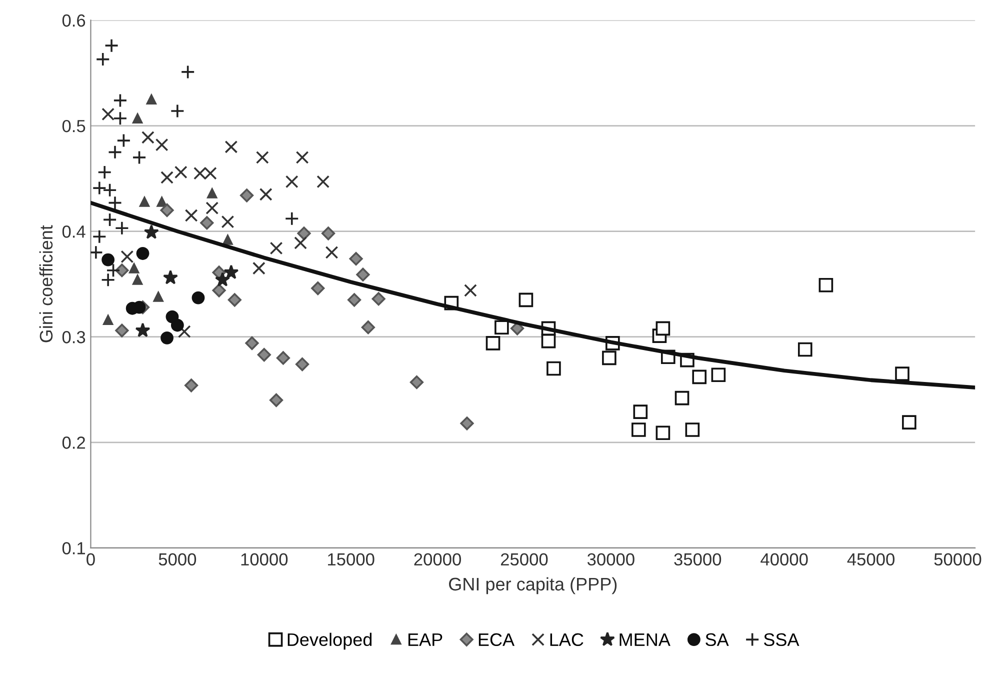 This screenshot has height=698, width=997. I want to click on x-tick-label: 10000, so click(264, 559).